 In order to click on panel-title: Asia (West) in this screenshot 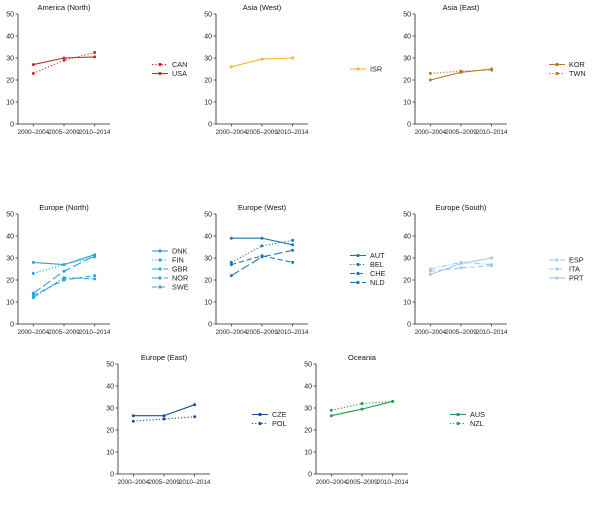, I will do `click(262, 7)`.